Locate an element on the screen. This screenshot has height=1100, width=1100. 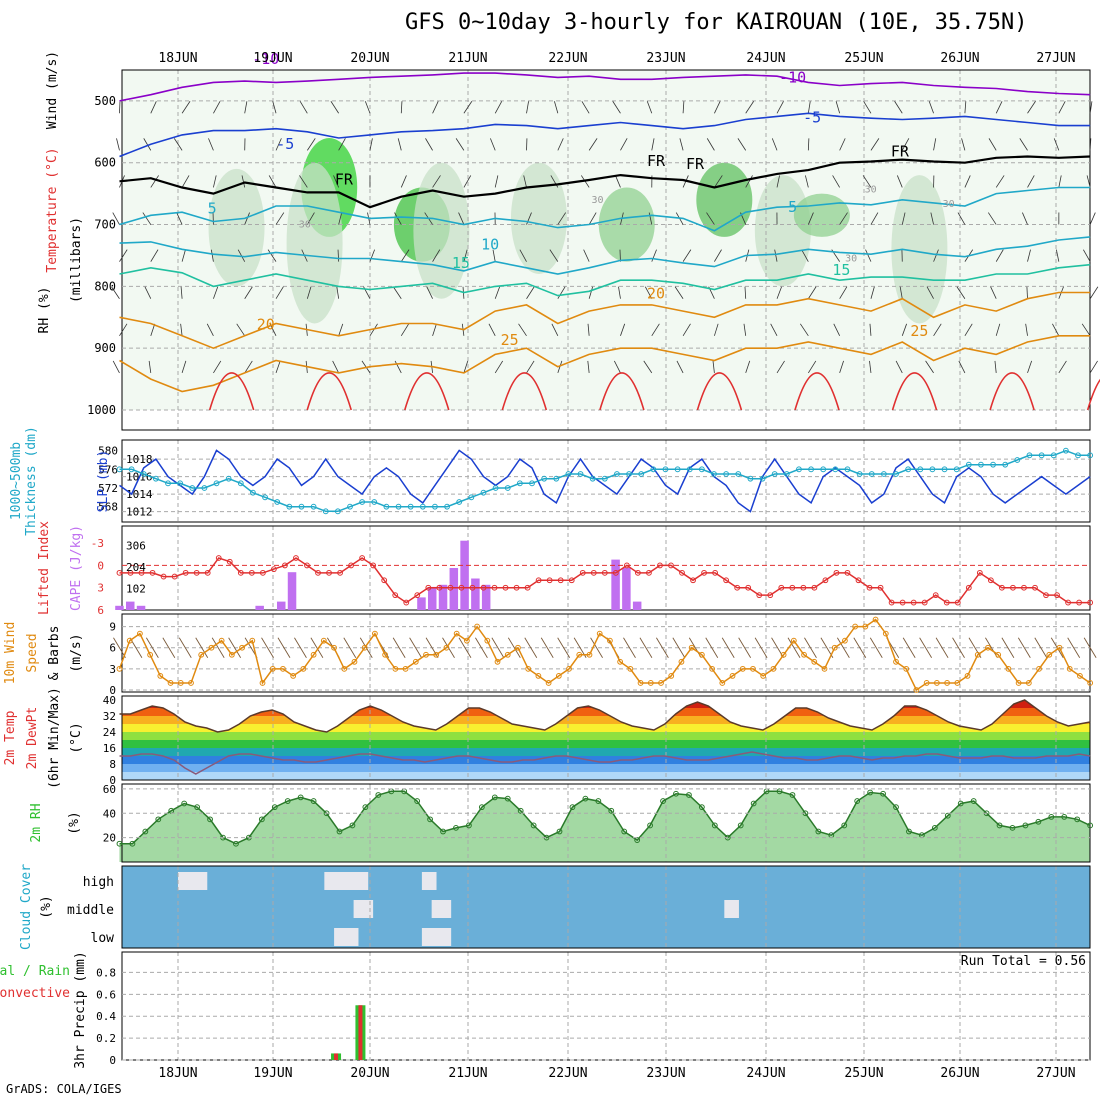
precip-tick: 0.4 is located at coordinates (106, 1016).